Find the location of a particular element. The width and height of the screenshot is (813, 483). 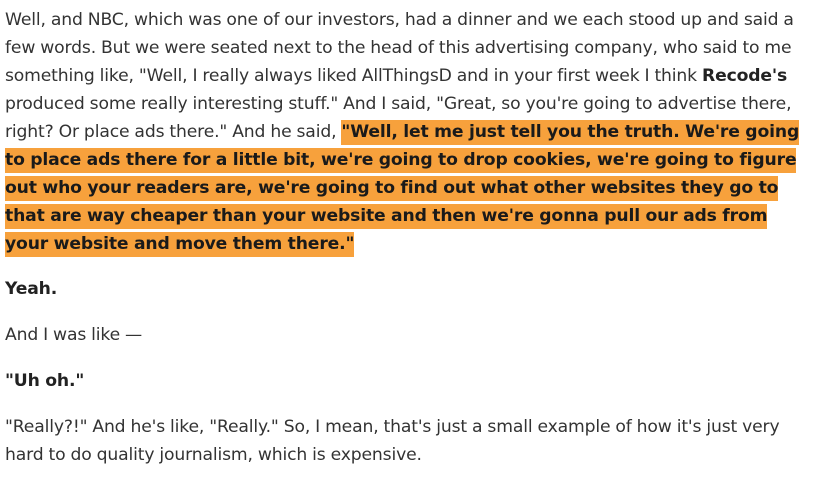

transcript-paragraph-2: Yeah. is located at coordinates (31, 289).